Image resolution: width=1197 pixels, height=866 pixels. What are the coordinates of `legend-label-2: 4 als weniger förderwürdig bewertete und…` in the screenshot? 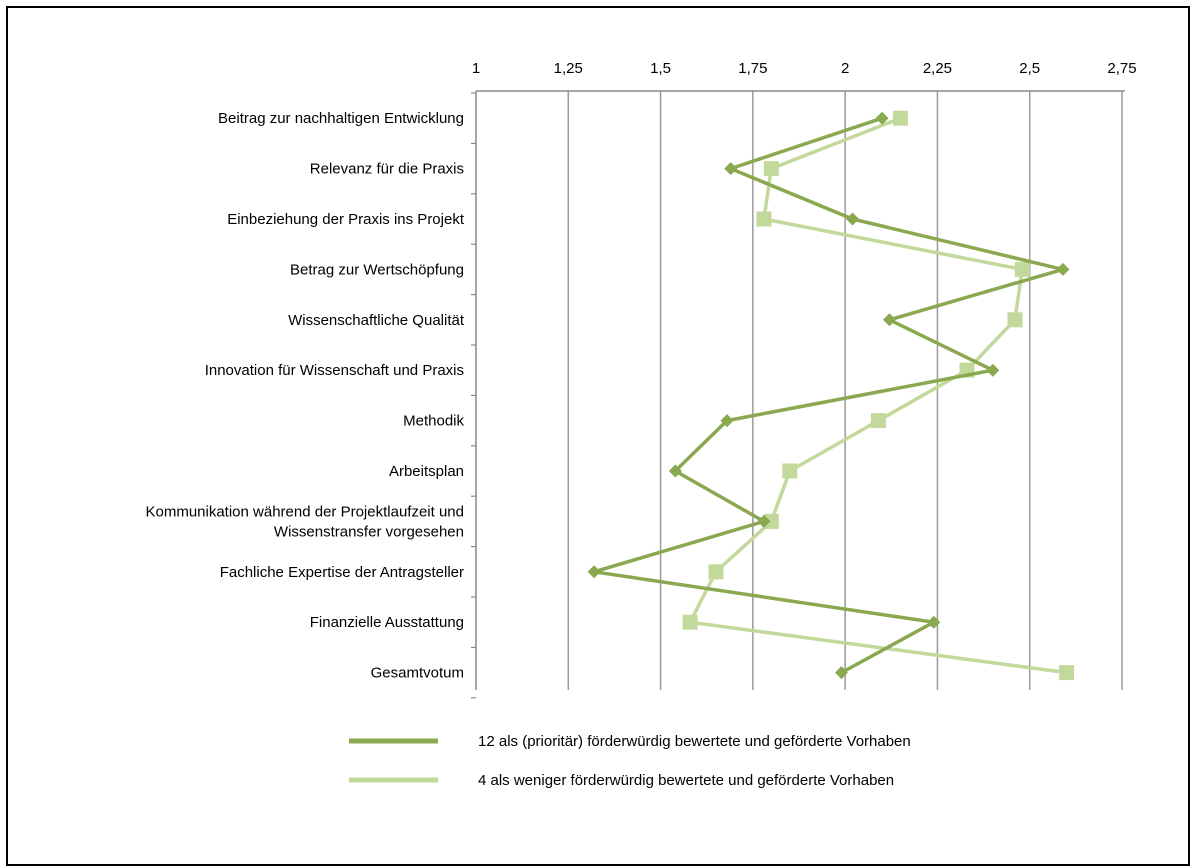 It's located at (686, 780).